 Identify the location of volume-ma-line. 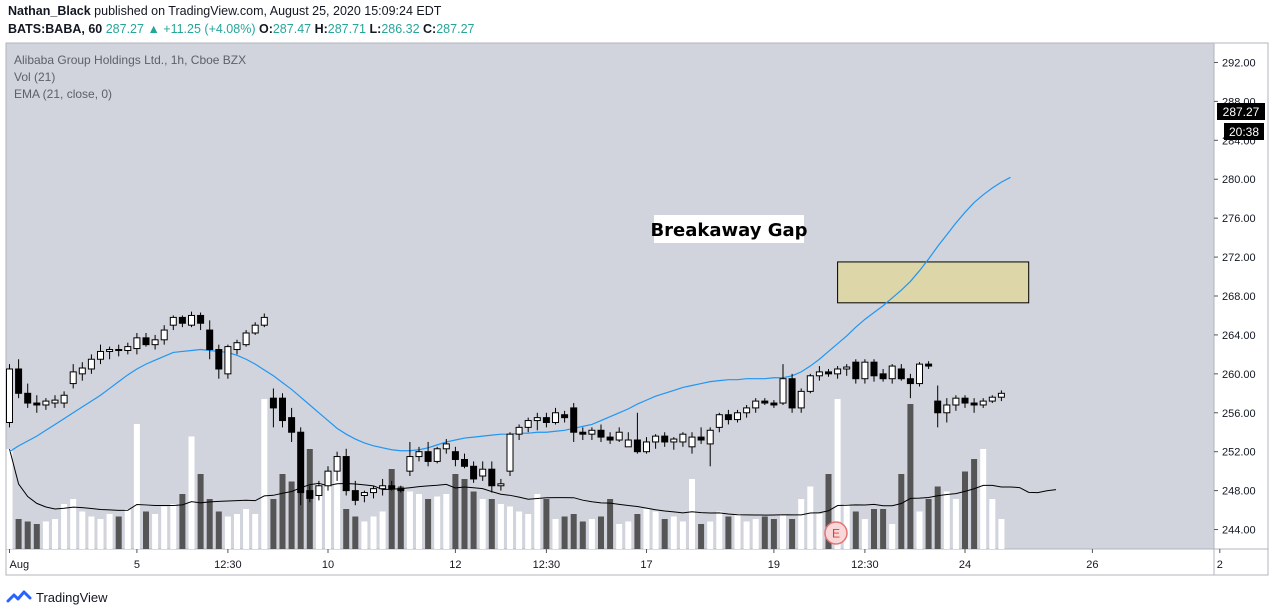
(533, 482).